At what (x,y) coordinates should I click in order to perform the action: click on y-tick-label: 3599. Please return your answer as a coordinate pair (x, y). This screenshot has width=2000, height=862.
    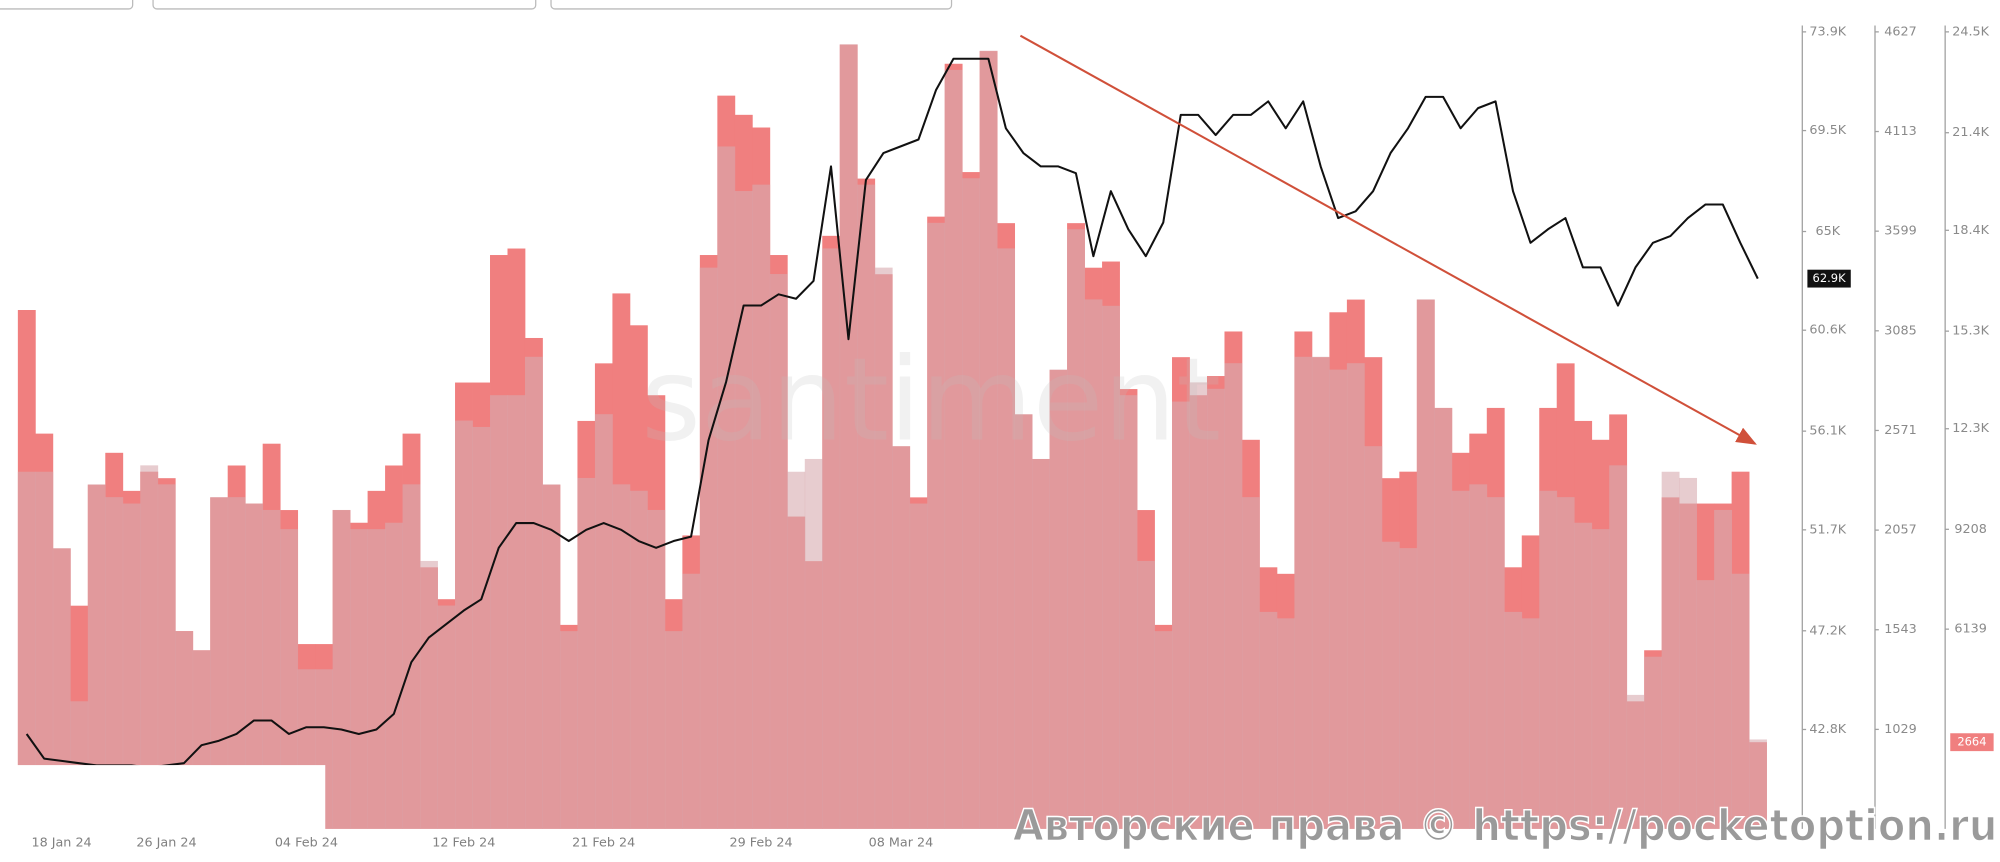
    Looking at the image, I should click on (1900, 231).